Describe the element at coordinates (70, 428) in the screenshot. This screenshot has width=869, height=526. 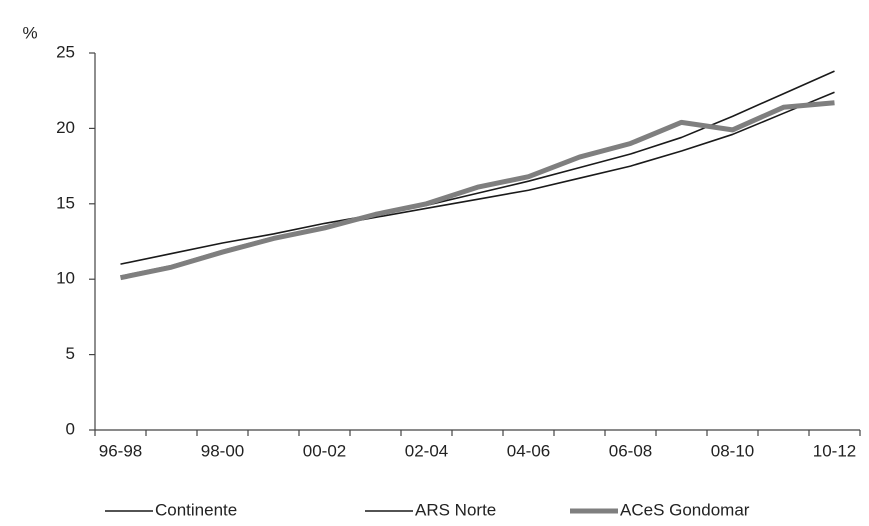
I see `y-tick-label: 0` at that location.